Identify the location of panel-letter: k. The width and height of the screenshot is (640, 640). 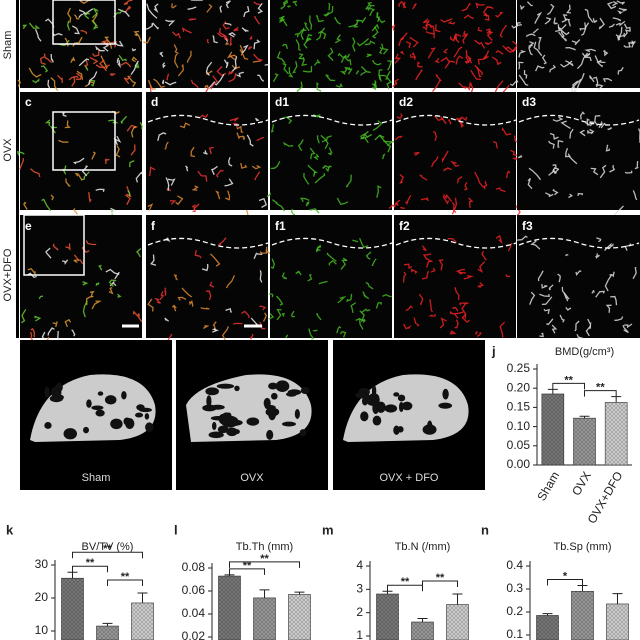
(10, 529).